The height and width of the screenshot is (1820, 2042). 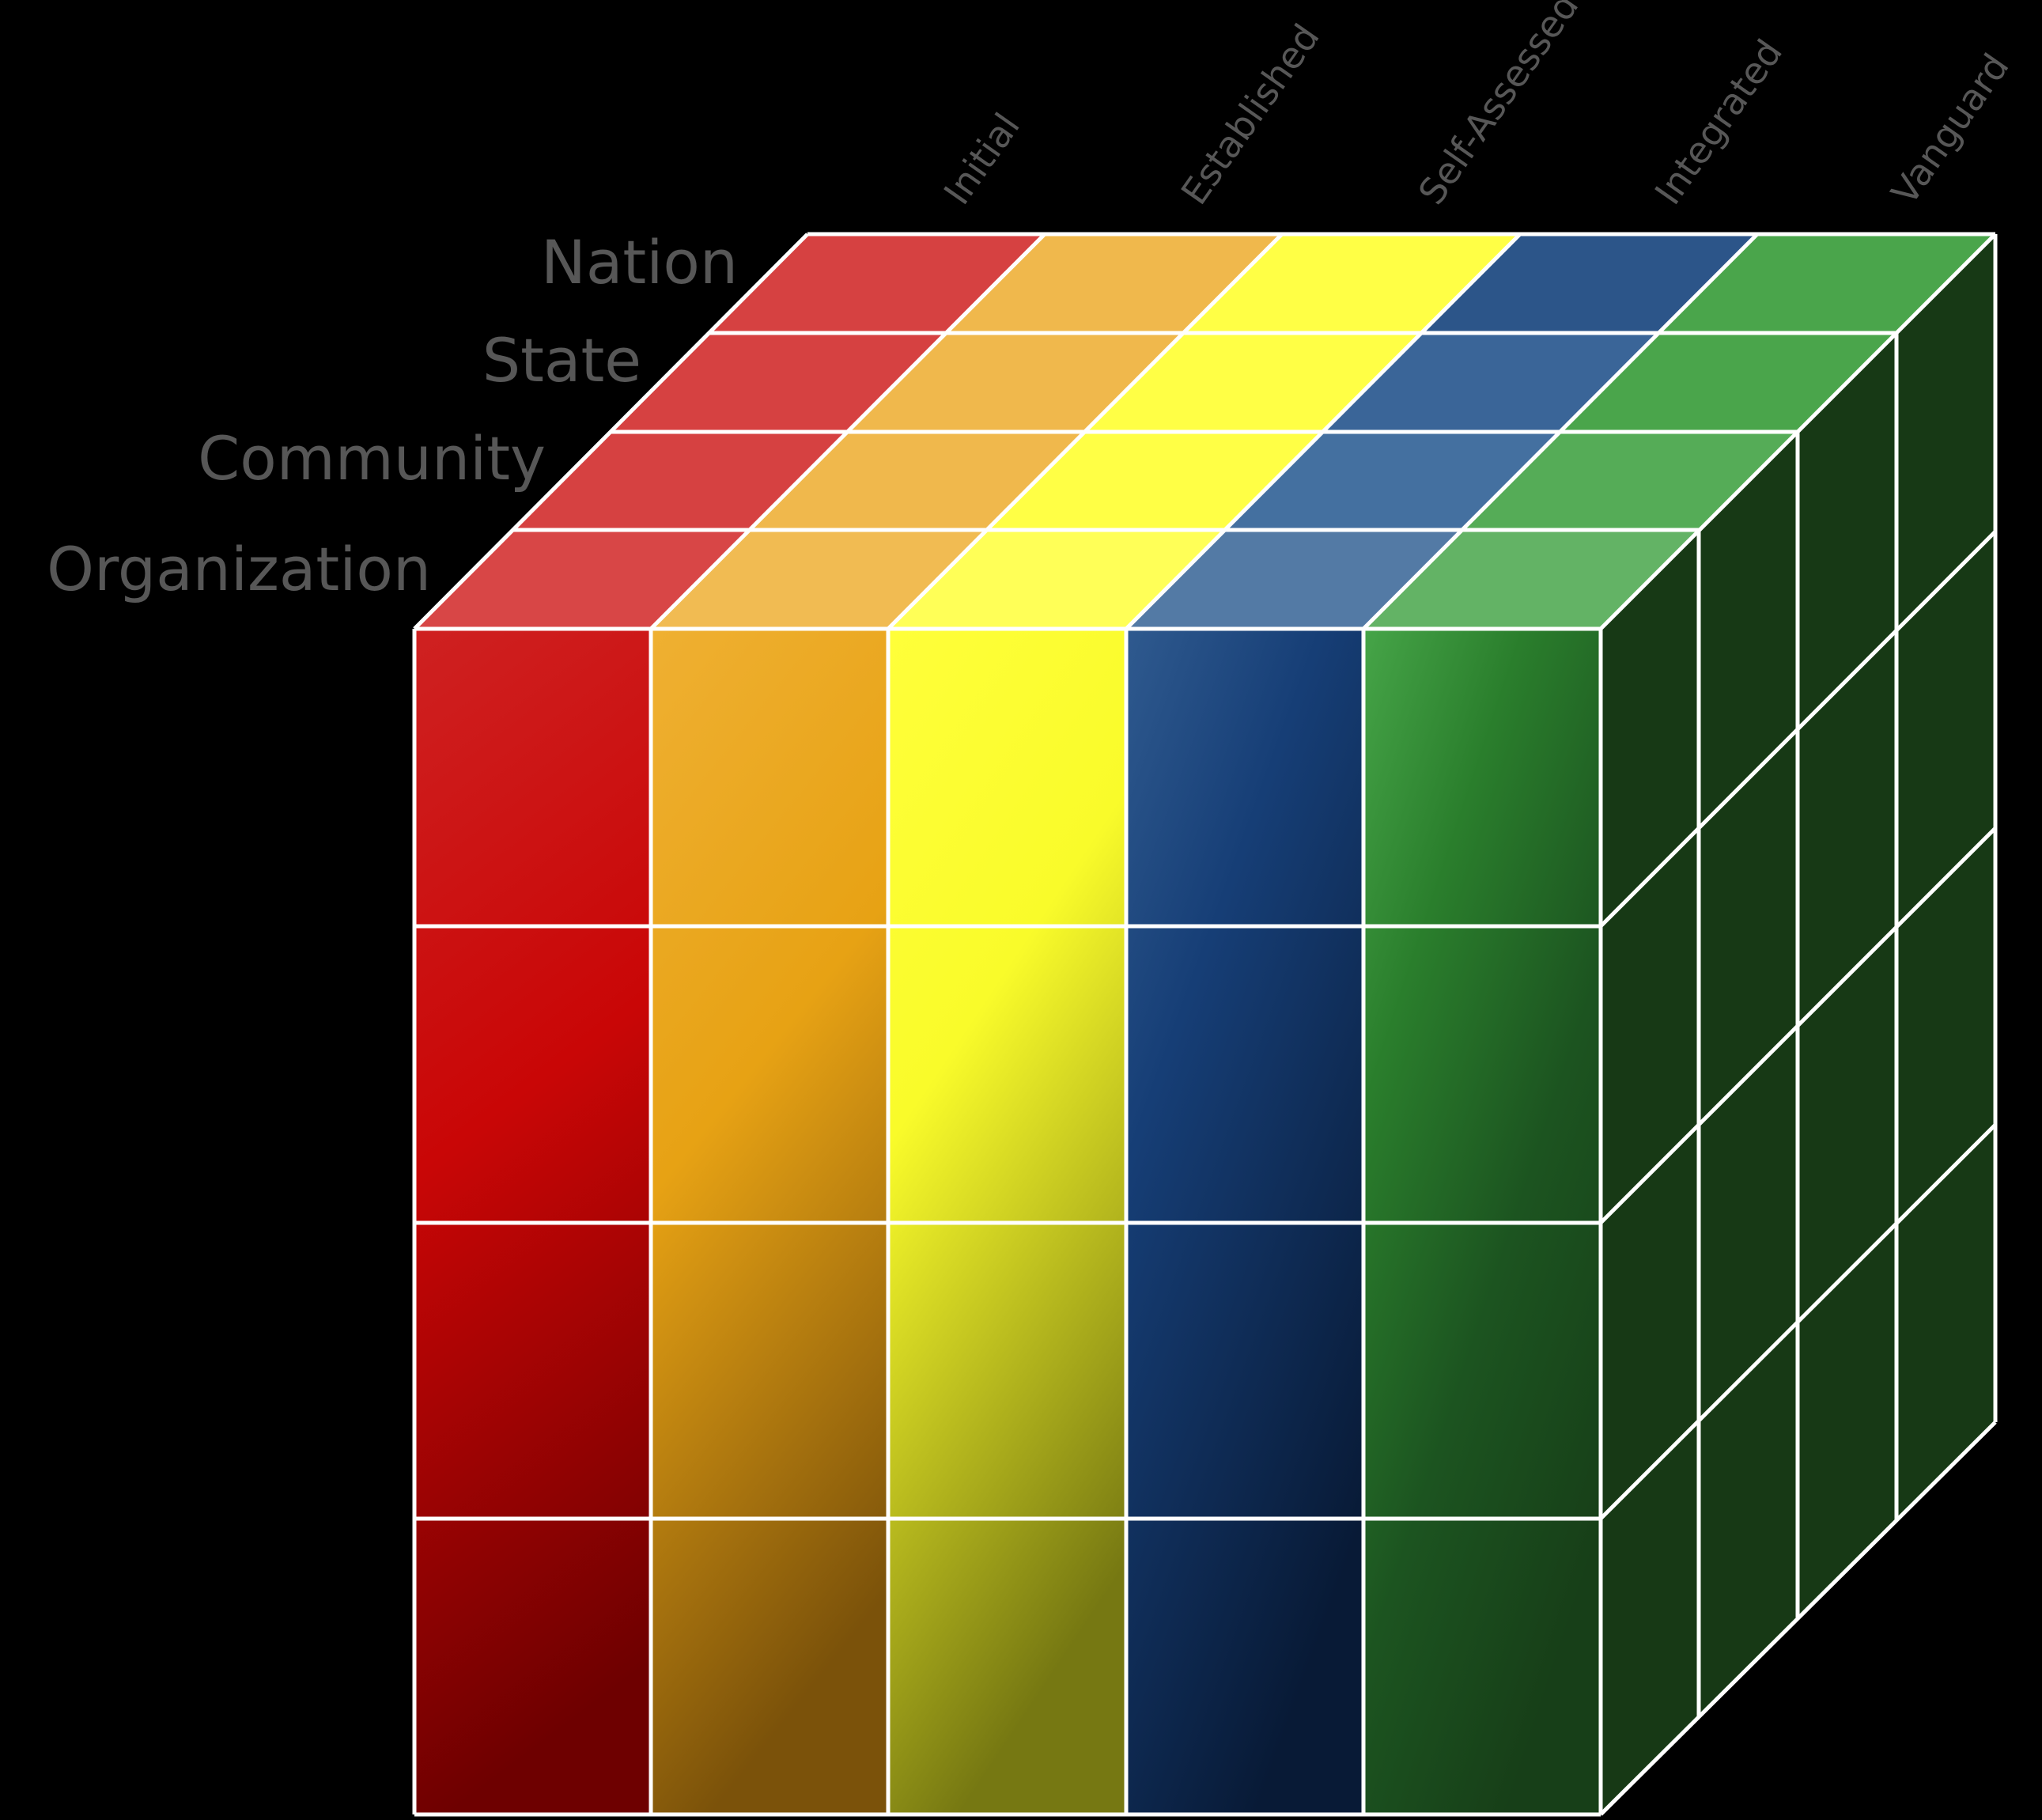 What do you see at coordinates (239, 569) in the screenshot?
I see `row-label-organization: Organization` at bounding box center [239, 569].